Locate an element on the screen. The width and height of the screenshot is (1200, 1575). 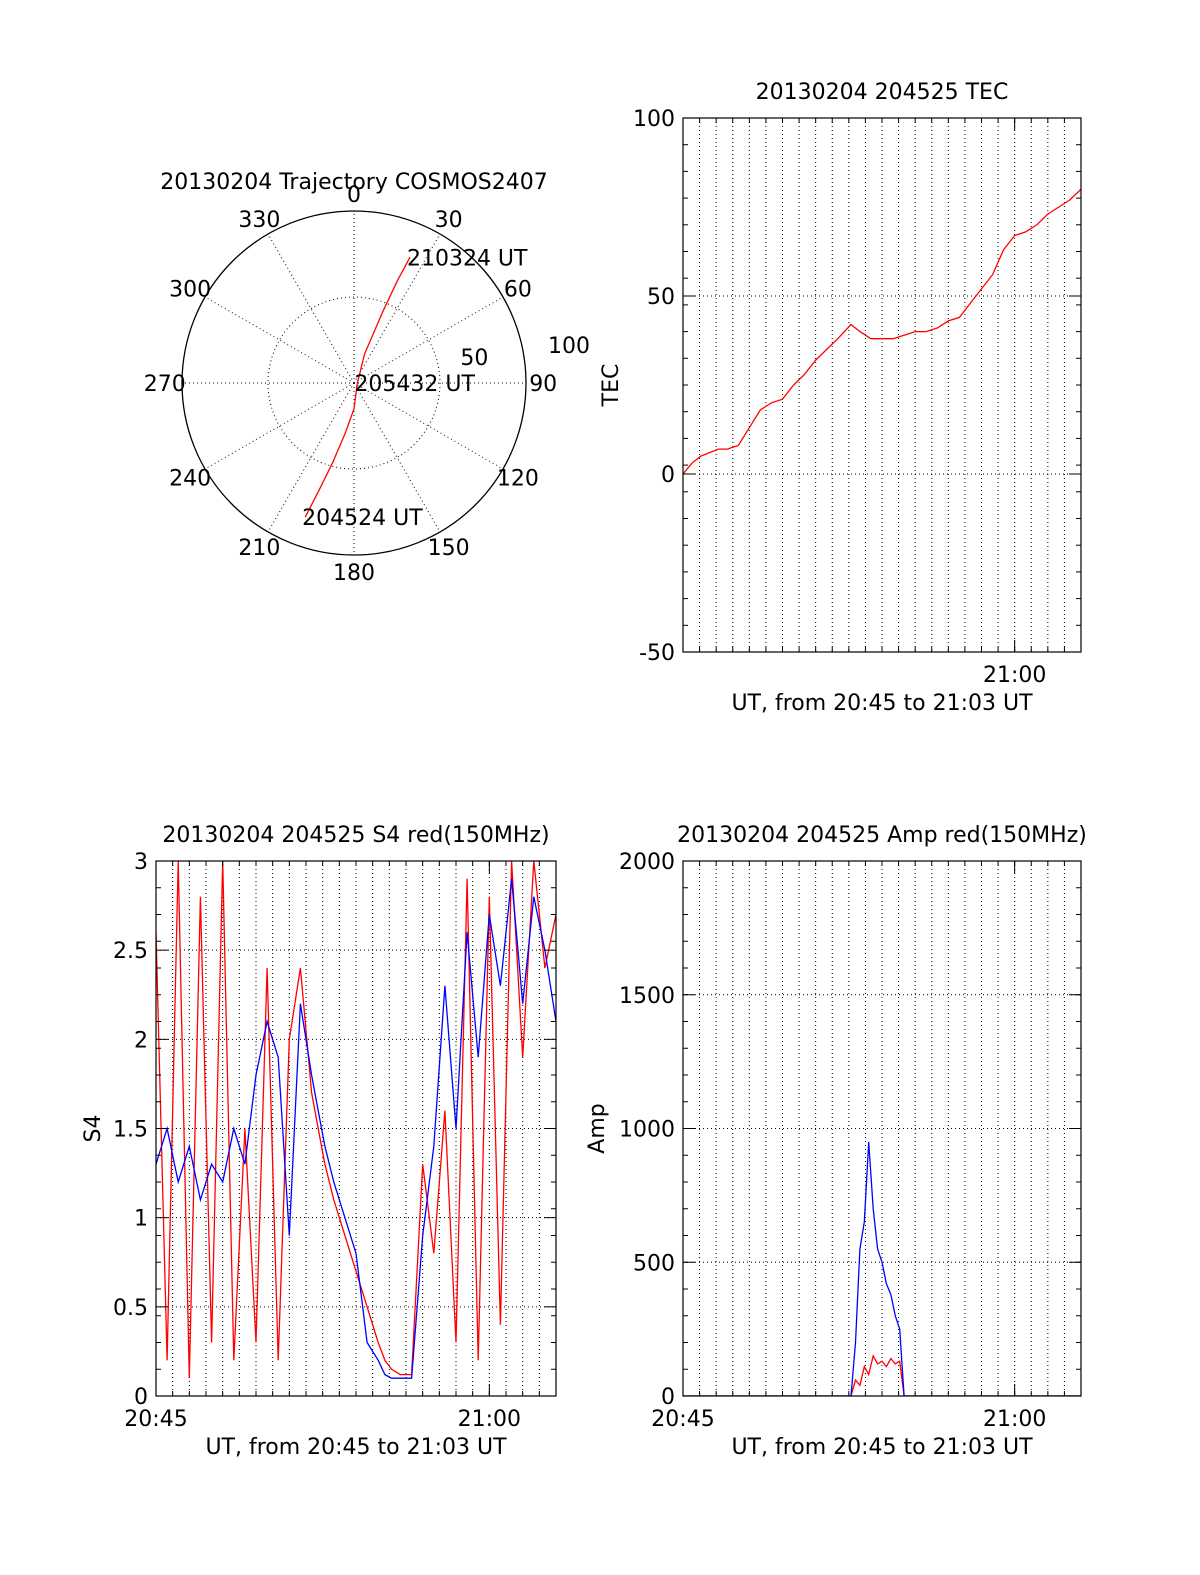
y-axis-label: TEC is located at coordinates (611, 386).